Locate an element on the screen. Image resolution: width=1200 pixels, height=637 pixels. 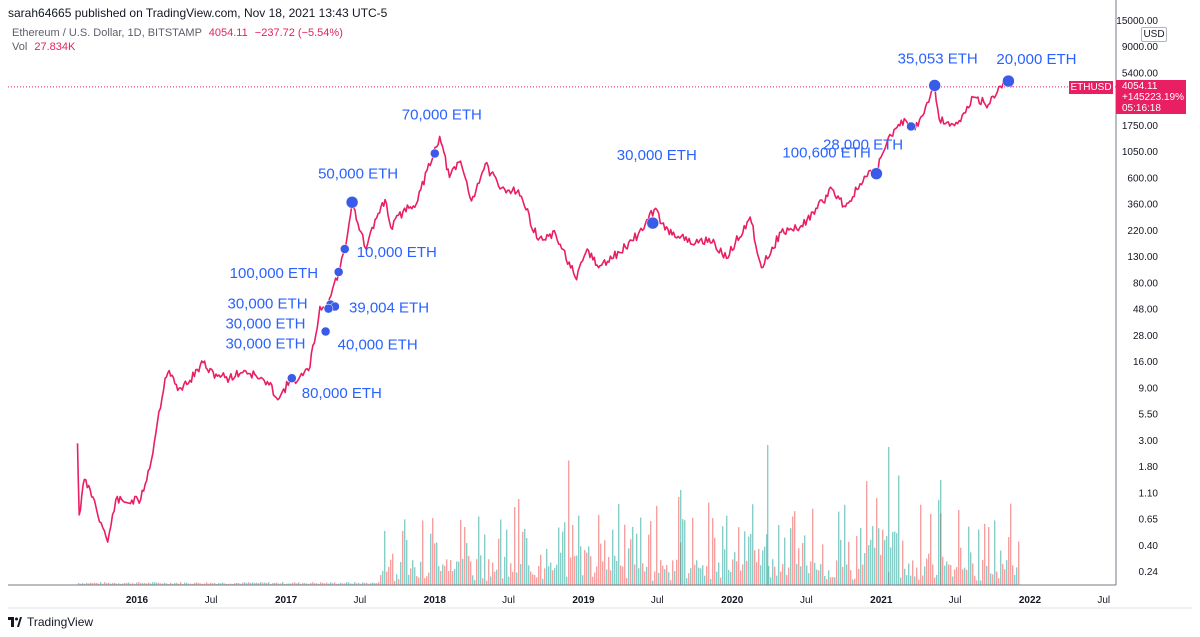
volume-label: Vol is located at coordinates (20, 47).